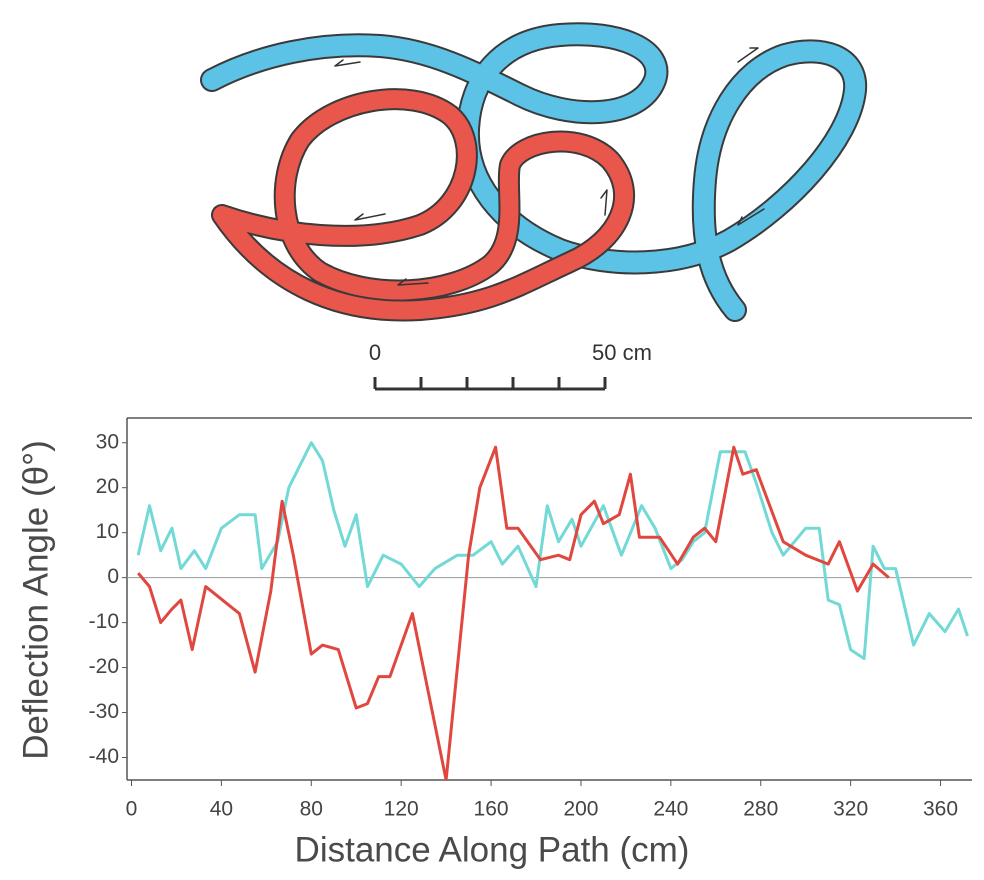 Image resolution: width=984 pixels, height=880 pixels. I want to click on red-trail, so click(423, 205).